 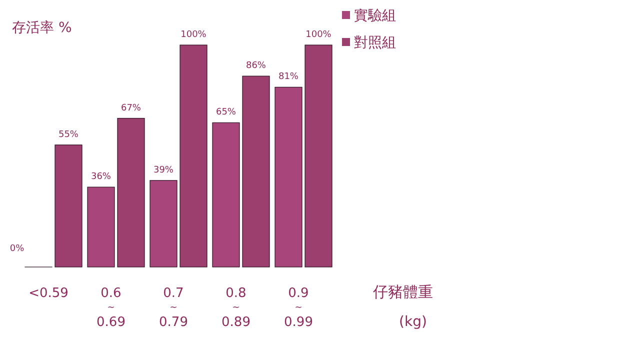 I want to click on data-label: 81%, so click(x=288, y=77).